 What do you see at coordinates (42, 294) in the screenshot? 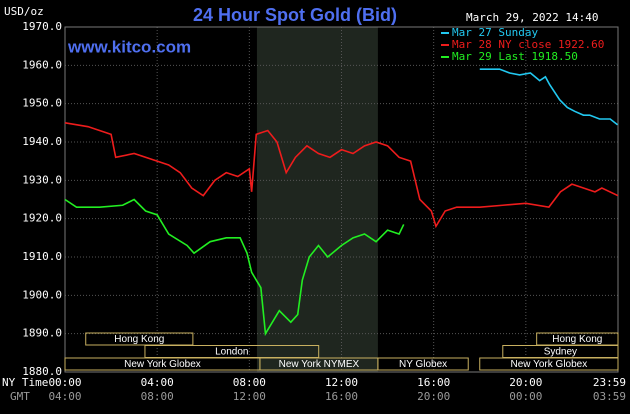
I see `y-tick-label: 1900.0` at bounding box center [42, 294].